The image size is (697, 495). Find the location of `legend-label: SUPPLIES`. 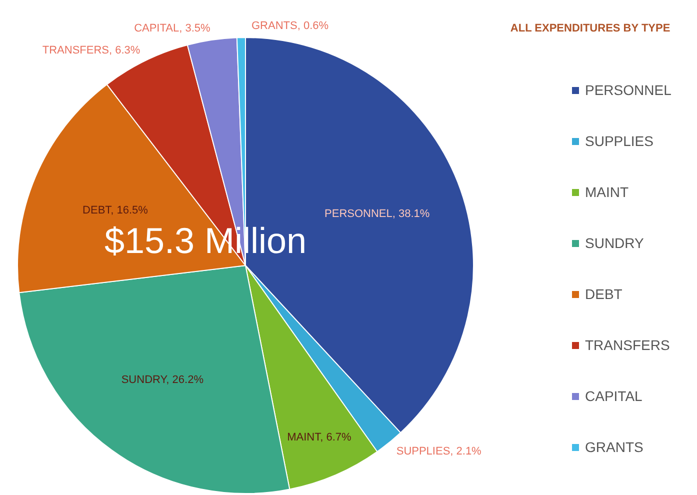

legend-label: SUPPLIES is located at coordinates (619, 141).